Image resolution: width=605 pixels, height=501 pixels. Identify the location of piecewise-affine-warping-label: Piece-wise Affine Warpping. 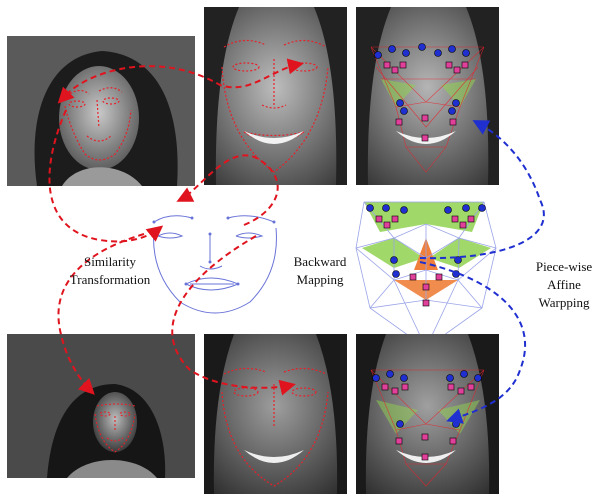
(564, 284).